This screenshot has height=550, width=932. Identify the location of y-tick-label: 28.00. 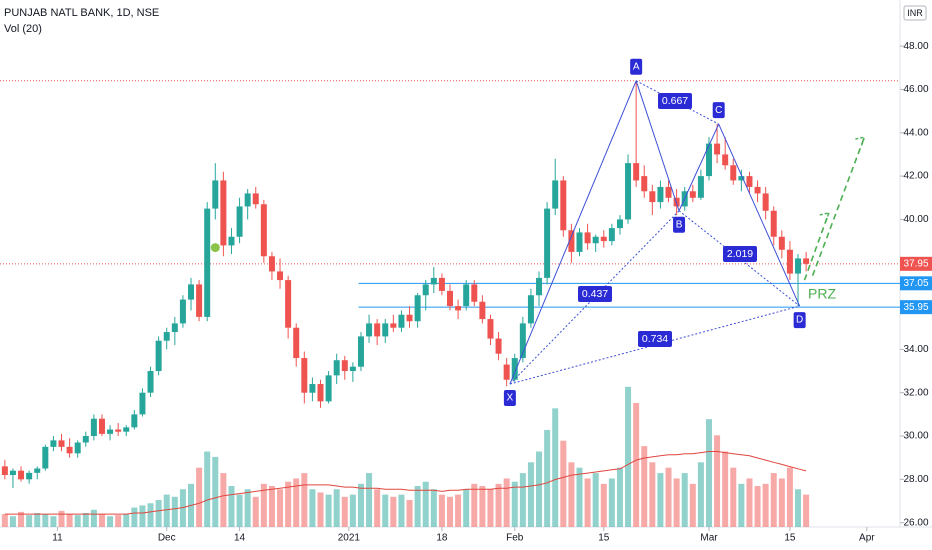
(915, 479).